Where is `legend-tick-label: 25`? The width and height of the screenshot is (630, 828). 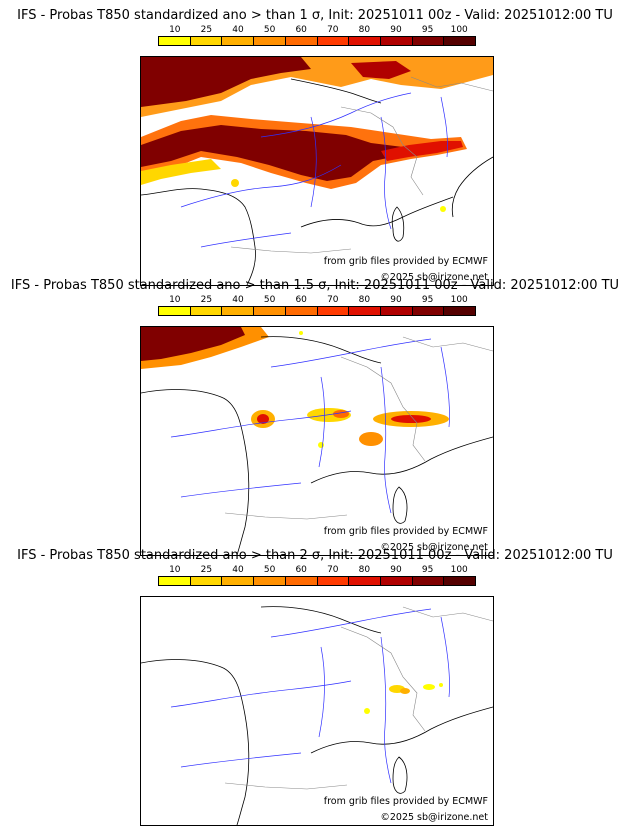
legend-tick-label: 25 is located at coordinates (206, 30).